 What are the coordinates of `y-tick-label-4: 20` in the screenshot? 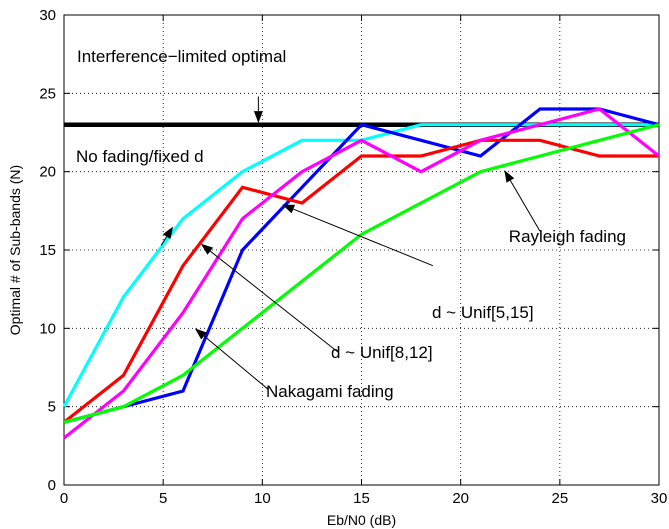 It's located at (47, 172).